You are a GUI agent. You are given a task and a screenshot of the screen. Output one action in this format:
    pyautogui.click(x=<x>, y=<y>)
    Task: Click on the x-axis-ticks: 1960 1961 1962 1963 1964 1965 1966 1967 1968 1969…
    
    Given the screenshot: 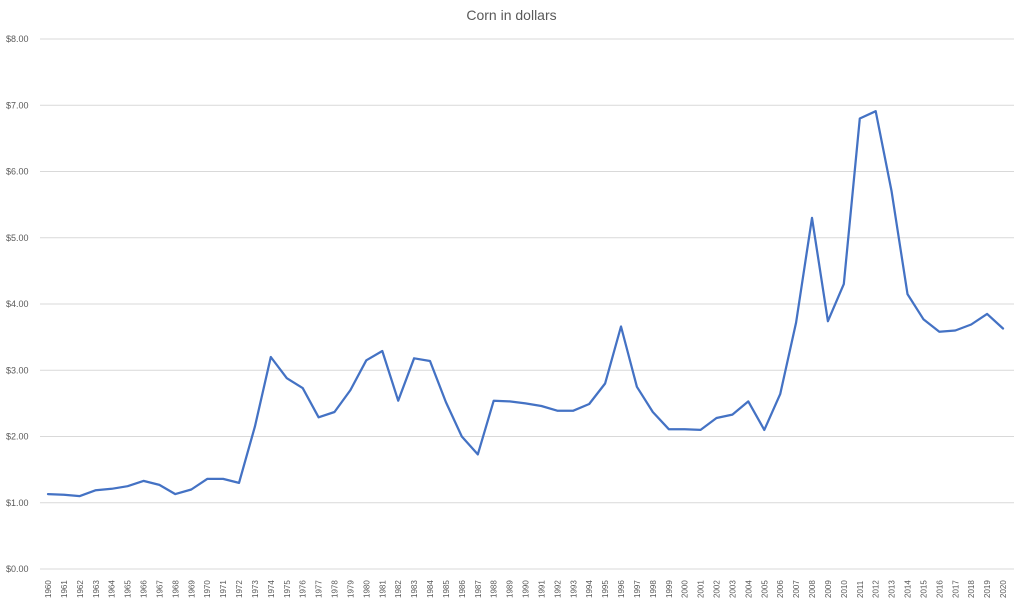 What is the action you would take?
    pyautogui.click(x=526, y=589)
    